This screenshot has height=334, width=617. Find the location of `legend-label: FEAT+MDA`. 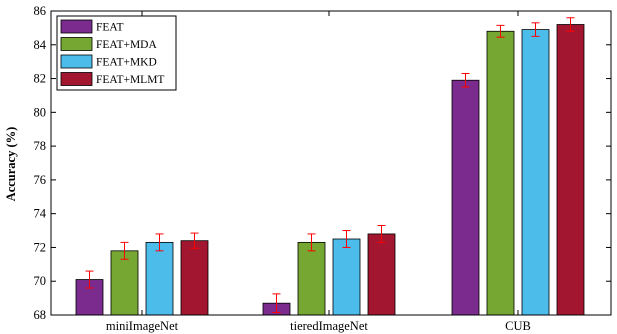

legend-label: FEAT+MDA is located at coordinates (126, 45).